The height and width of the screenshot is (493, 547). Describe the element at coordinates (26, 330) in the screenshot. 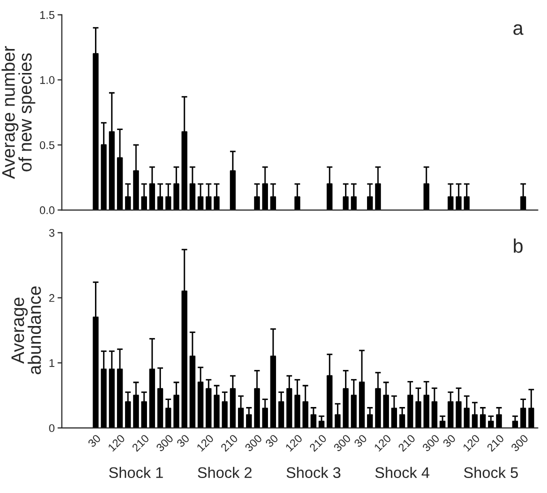

I see `y-axis-title: Average abundance` at that location.